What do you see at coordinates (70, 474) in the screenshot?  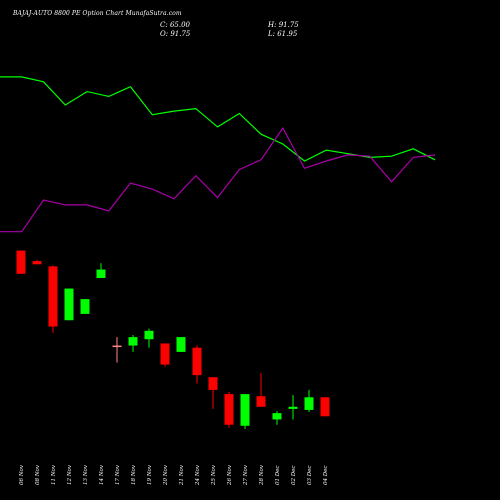 I see `x-tick-label: 12 Nov` at bounding box center [70, 474].